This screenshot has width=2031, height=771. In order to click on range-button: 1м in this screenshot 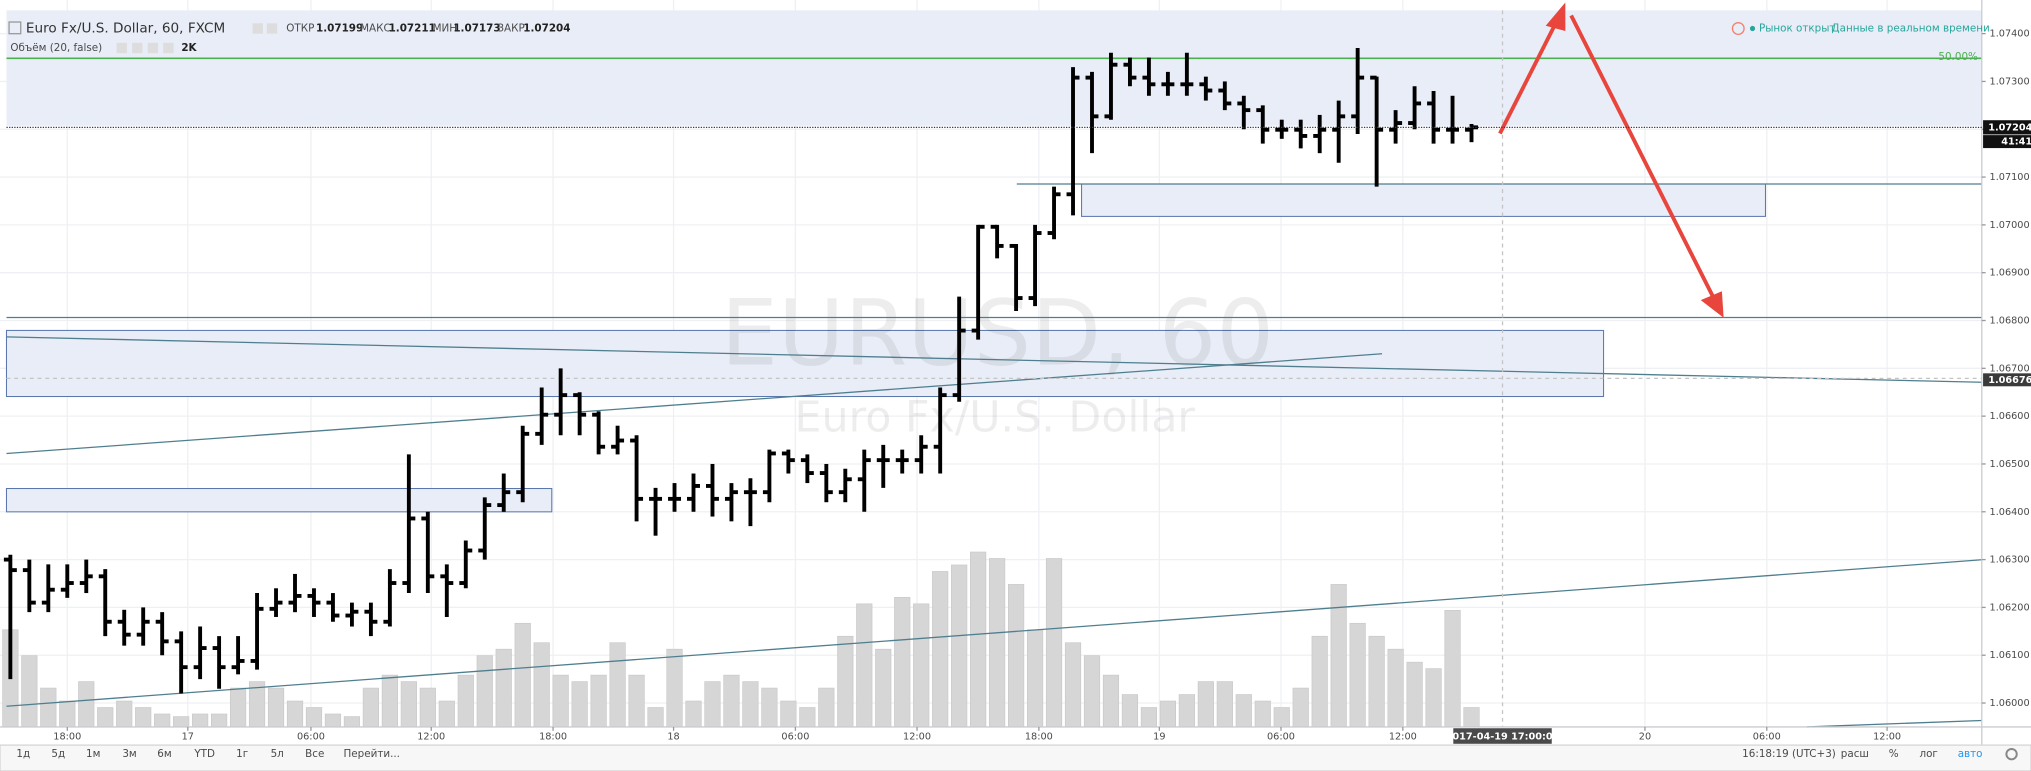, I will do `click(93, 754)`.